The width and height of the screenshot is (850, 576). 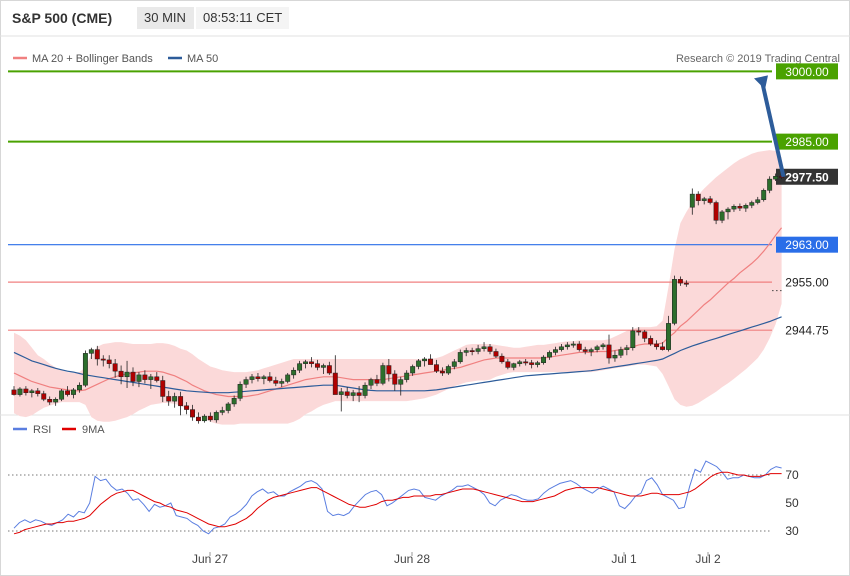 What do you see at coordinates (792, 475) in the screenshot?
I see `rsi-tick-label: 70` at bounding box center [792, 475].